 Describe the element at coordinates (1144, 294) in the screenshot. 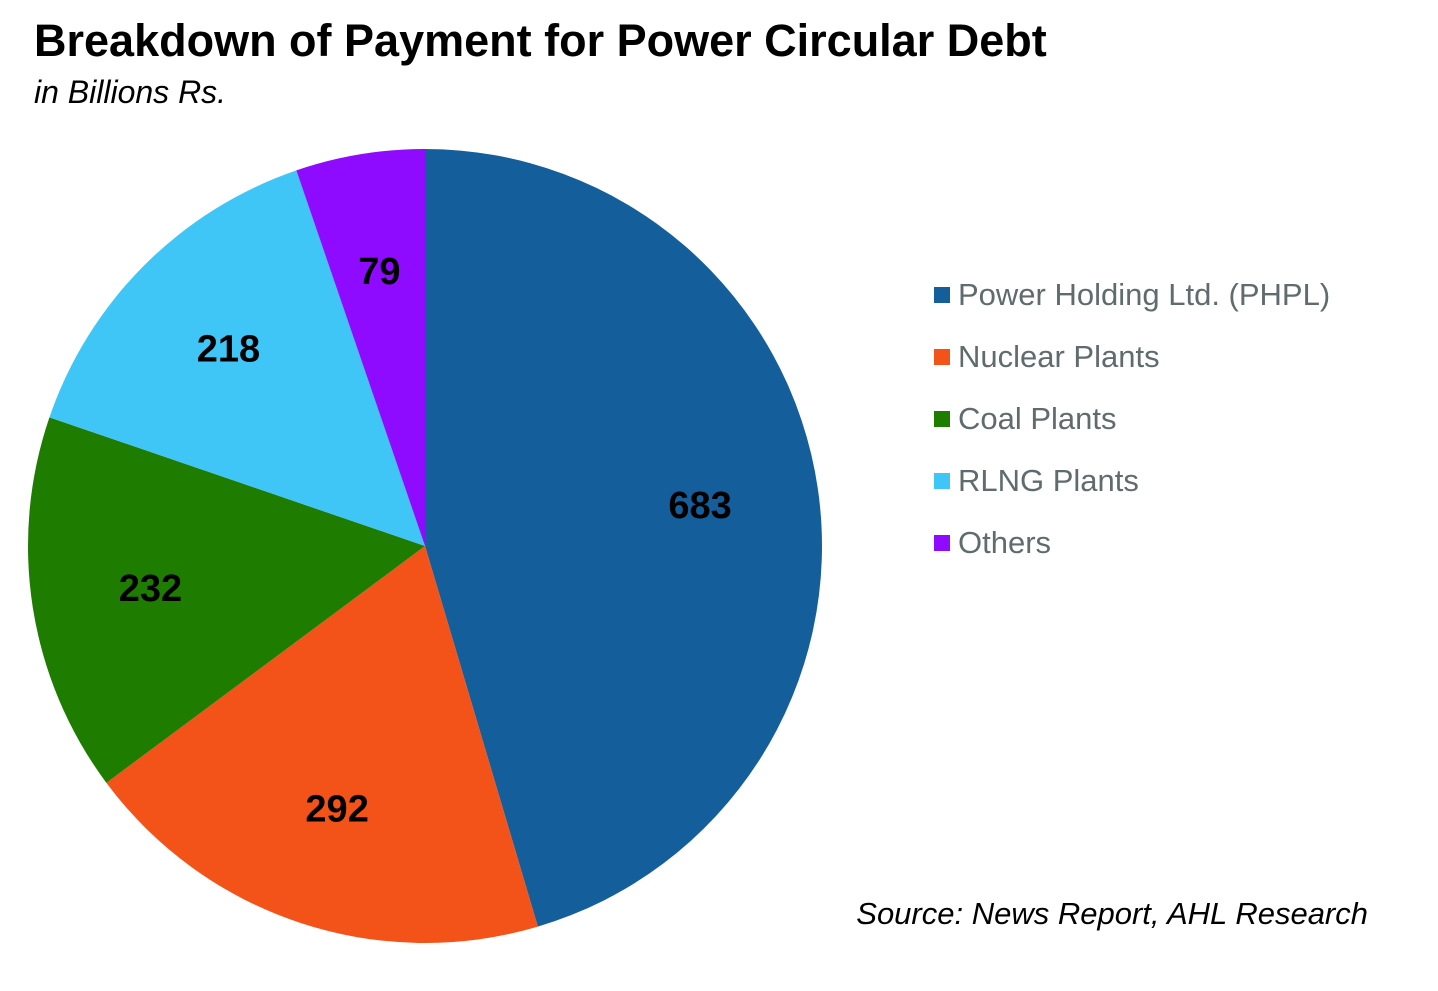

I see `legend-label-0: Power Holding Ltd. (PHPL)` at that location.